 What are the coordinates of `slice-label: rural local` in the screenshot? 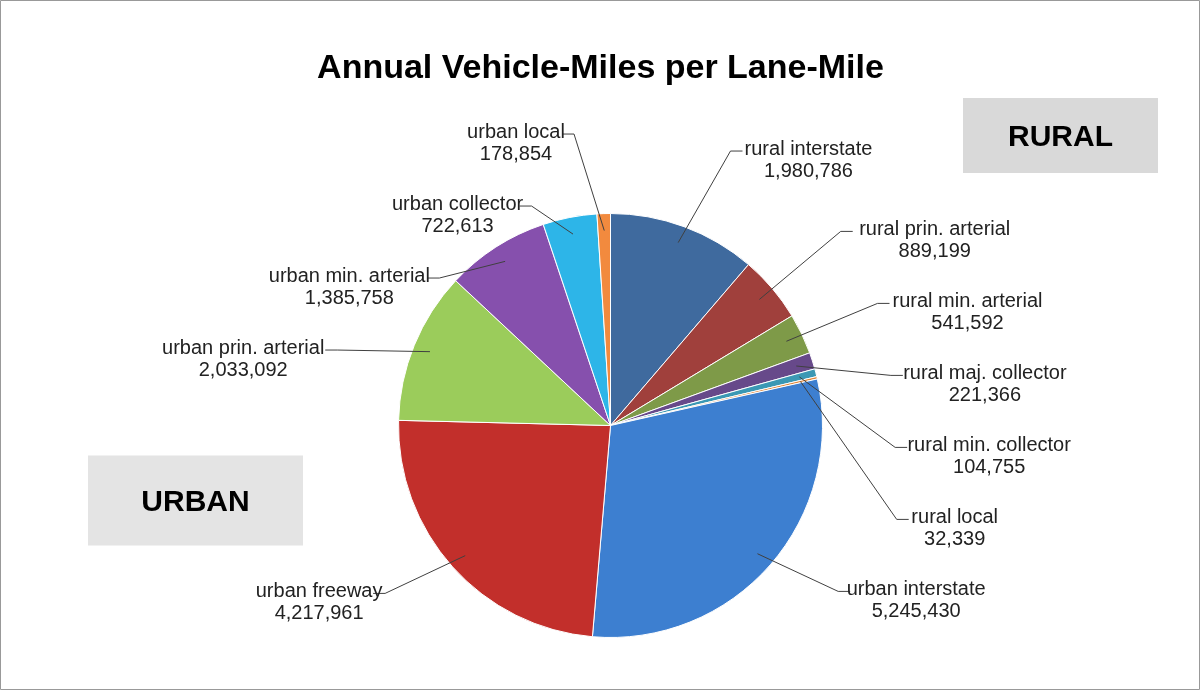 It's located at (955, 516).